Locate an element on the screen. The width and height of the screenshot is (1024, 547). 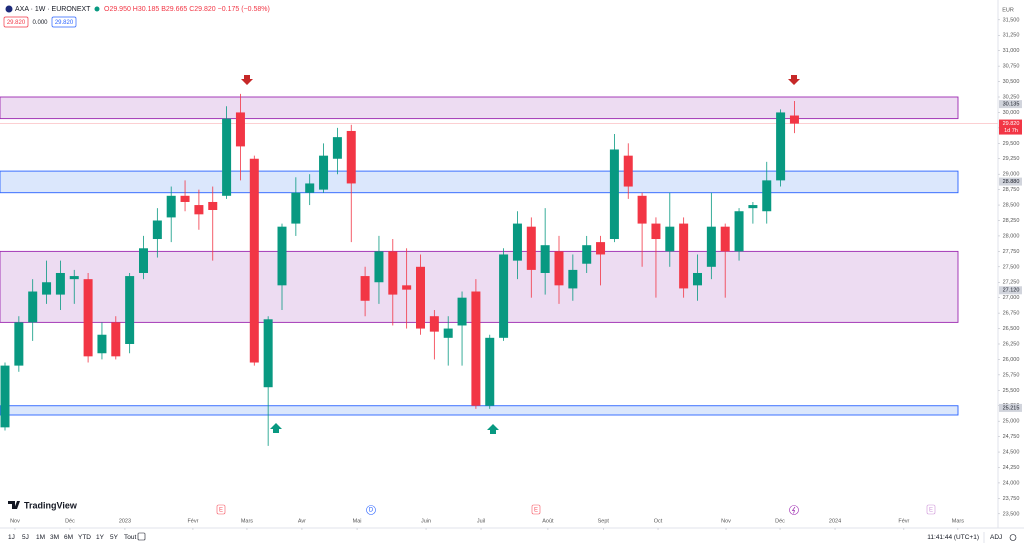
y-tick-label: 25,500 is located at coordinates (1011, 391).